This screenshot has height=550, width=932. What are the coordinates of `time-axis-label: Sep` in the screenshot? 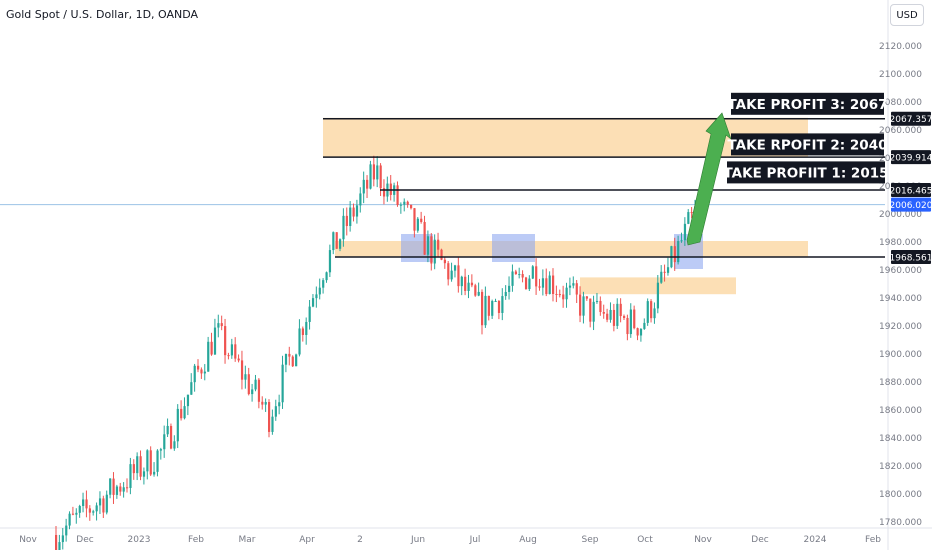 It's located at (590, 540).